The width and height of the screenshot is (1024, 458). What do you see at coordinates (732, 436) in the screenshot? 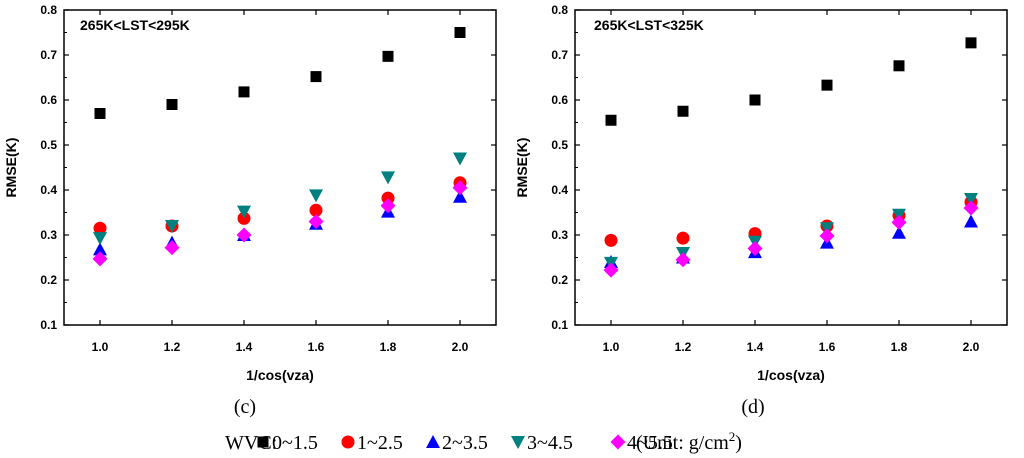
I see `legend-unit-superscript: 2` at bounding box center [732, 436].